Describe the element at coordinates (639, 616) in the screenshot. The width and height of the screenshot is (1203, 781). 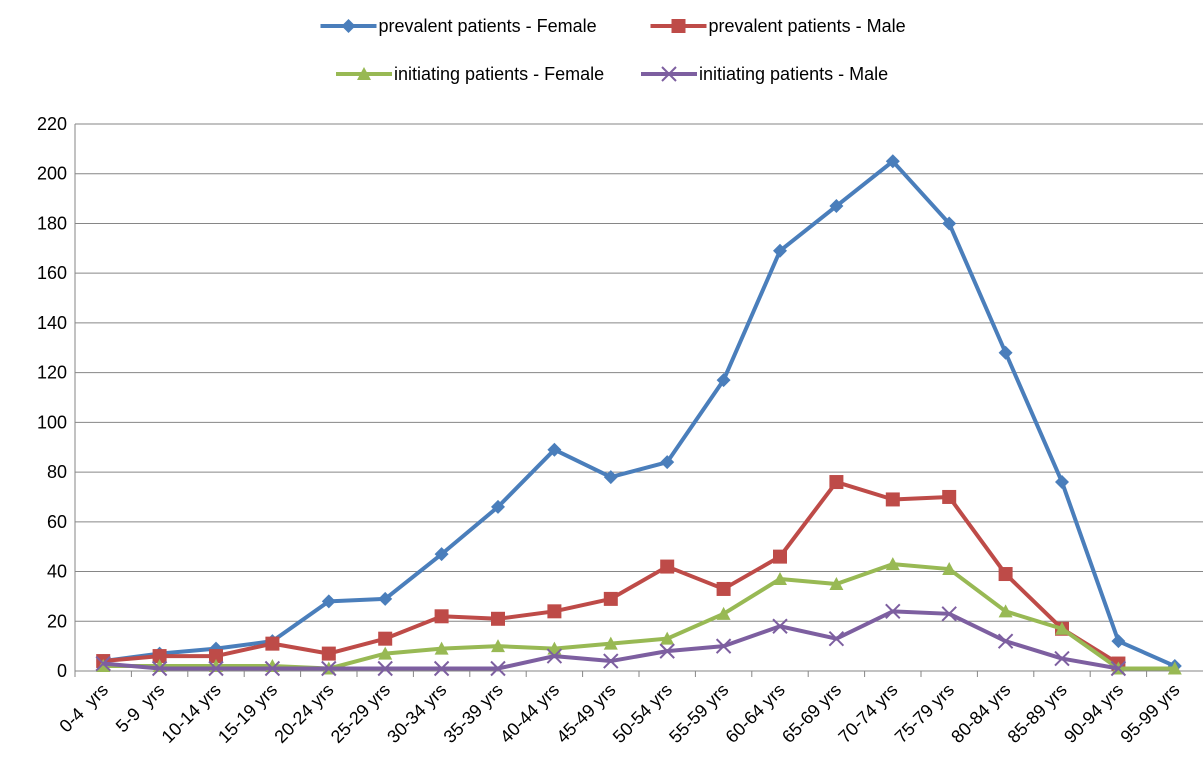
I see `series-line` at that location.